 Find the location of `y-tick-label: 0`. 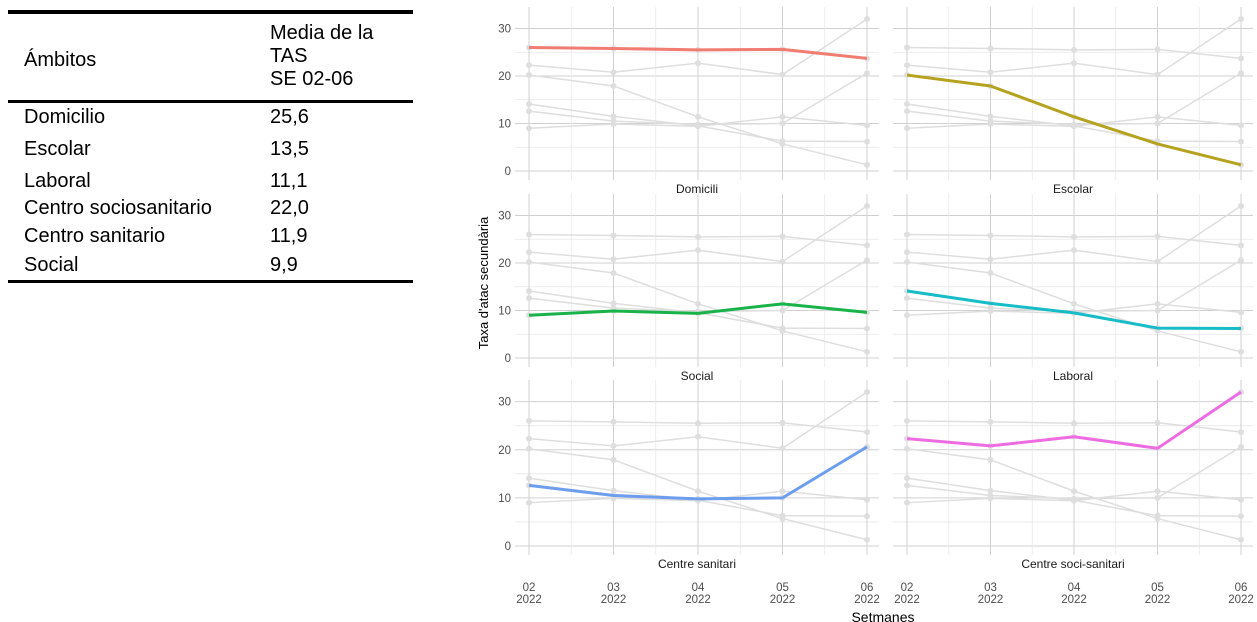

y-tick-label: 0 is located at coordinates (508, 172).